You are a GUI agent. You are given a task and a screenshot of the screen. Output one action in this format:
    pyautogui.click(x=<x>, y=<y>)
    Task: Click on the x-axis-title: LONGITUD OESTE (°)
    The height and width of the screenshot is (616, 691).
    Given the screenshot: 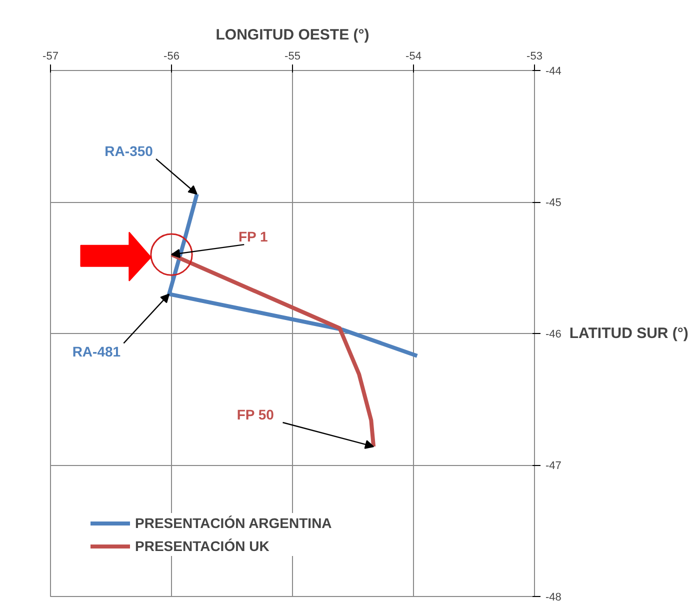 What is the action you would take?
    pyautogui.click(x=293, y=35)
    